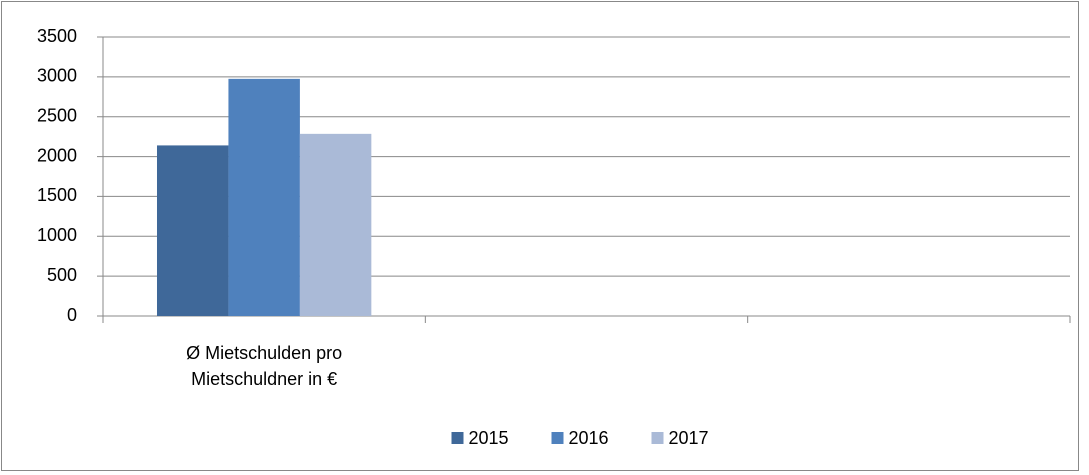 The height and width of the screenshot is (475, 1089). Describe the element at coordinates (57, 115) in the screenshot. I see `y-tick-label: 2500` at that location.